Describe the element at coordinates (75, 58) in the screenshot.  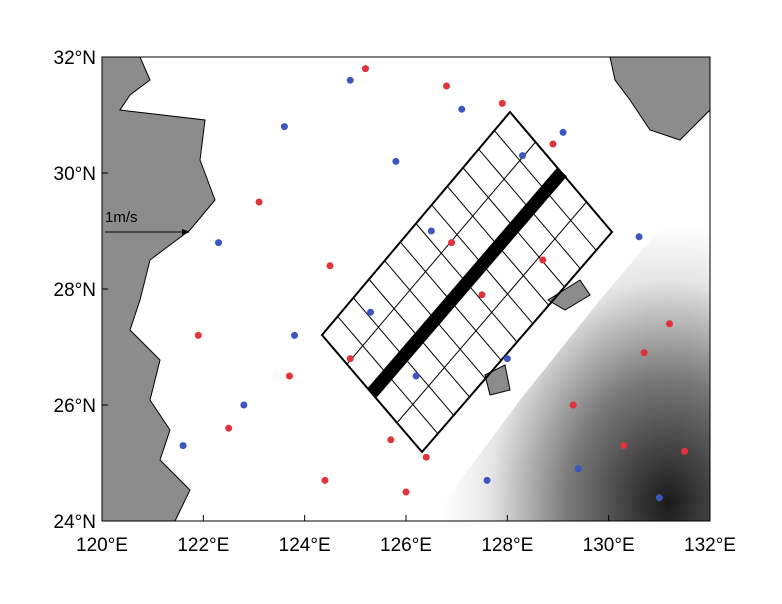
I see `y-tick-label: 32°N` at that location.